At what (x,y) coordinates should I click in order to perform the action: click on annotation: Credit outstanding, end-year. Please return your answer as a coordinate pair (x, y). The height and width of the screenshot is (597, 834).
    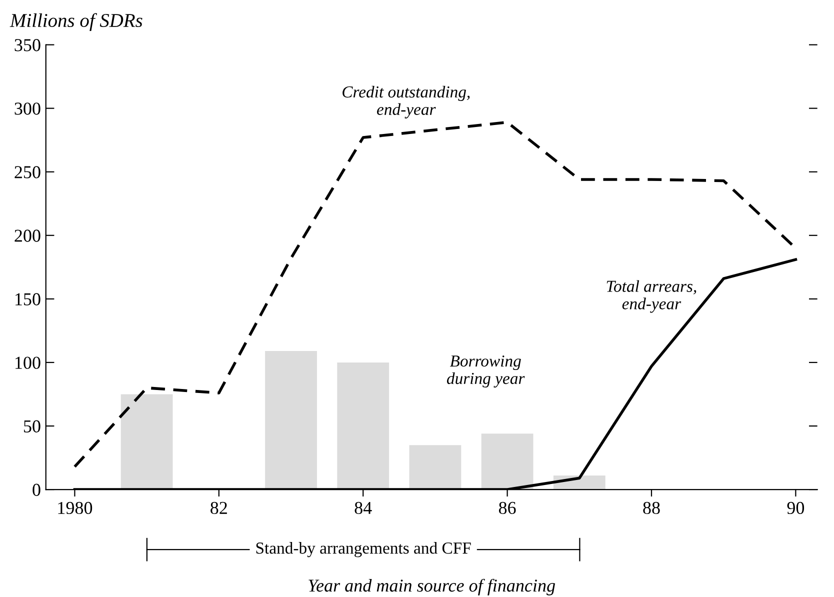
    Looking at the image, I should click on (406, 102).